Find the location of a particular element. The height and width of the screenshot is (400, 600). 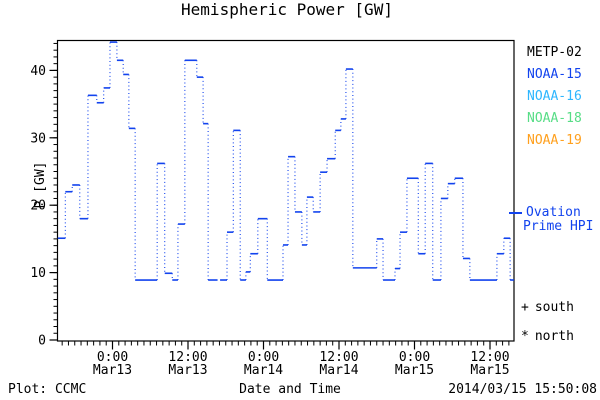

plot-source-label: Plot: CCMC is located at coordinates (47, 389).